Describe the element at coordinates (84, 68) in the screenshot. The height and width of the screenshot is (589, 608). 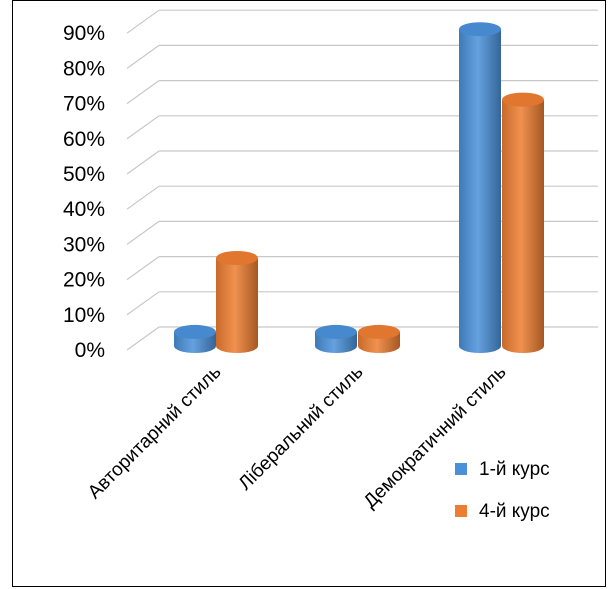
I see `y-tick-label: 80%` at that location.